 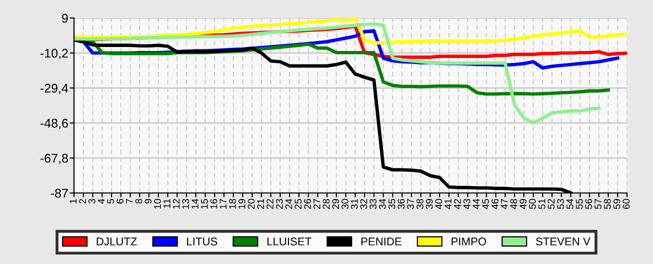 What do you see at coordinates (326, 203) in the screenshot?
I see `x-tick-label: 28` at bounding box center [326, 203].